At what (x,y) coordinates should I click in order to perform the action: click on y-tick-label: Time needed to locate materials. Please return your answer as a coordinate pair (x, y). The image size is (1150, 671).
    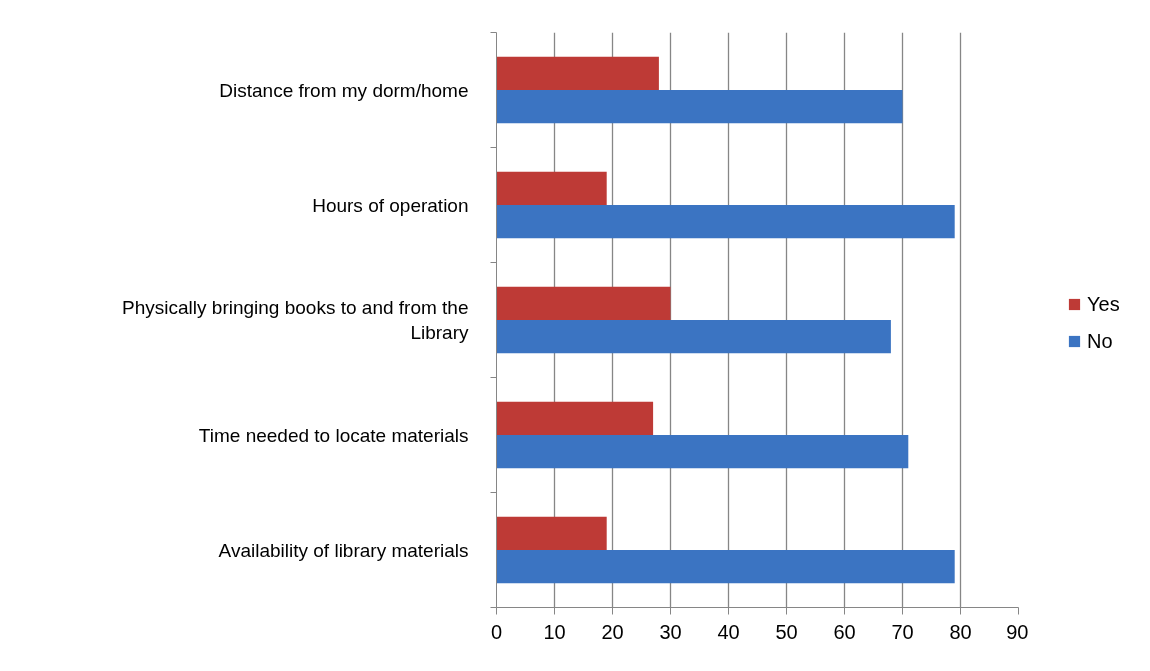
    Looking at the image, I should click on (333, 435).